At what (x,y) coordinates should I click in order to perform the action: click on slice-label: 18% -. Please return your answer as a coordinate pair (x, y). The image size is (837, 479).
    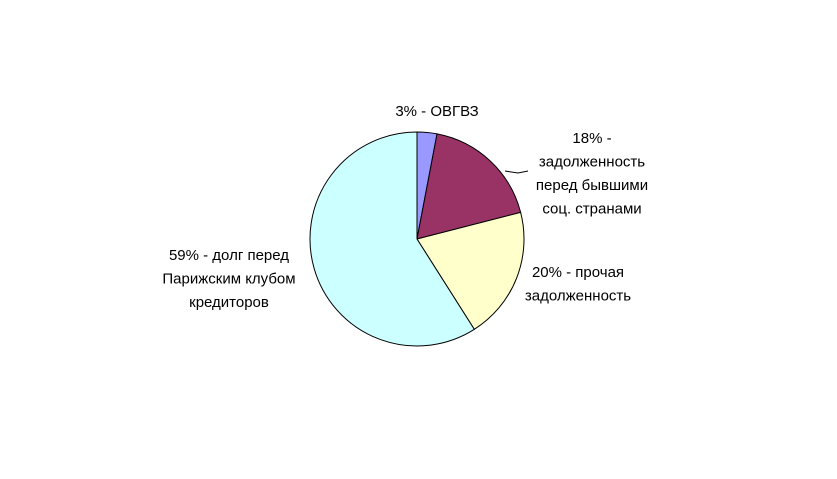
    Looking at the image, I should click on (591, 138).